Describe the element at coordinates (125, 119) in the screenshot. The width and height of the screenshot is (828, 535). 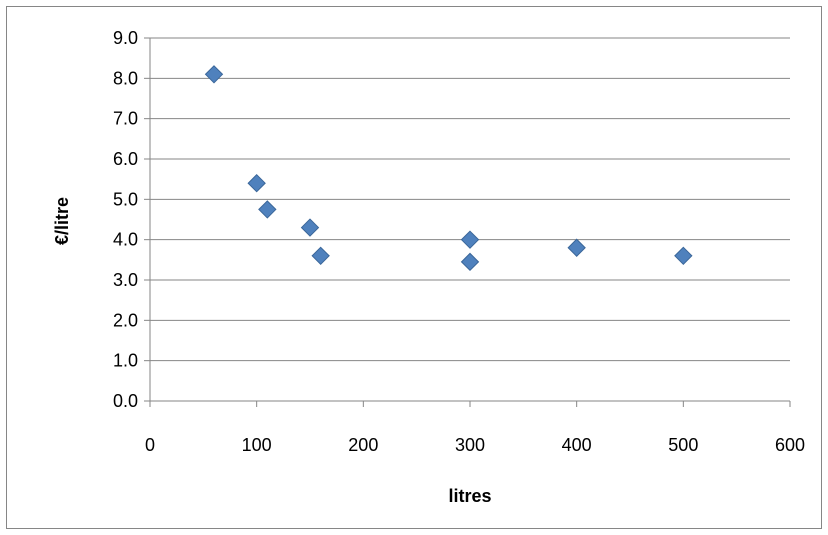
I see `y-tick-label: 7.0` at that location.